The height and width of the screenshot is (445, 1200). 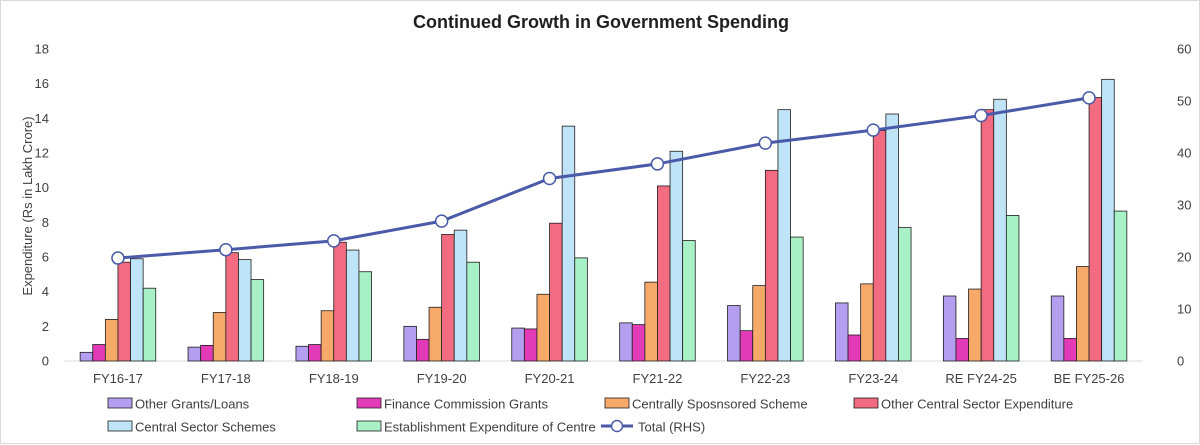 I want to click on legend-label-central-sector-schemes: Central Sector Schemes, so click(x=205, y=427).